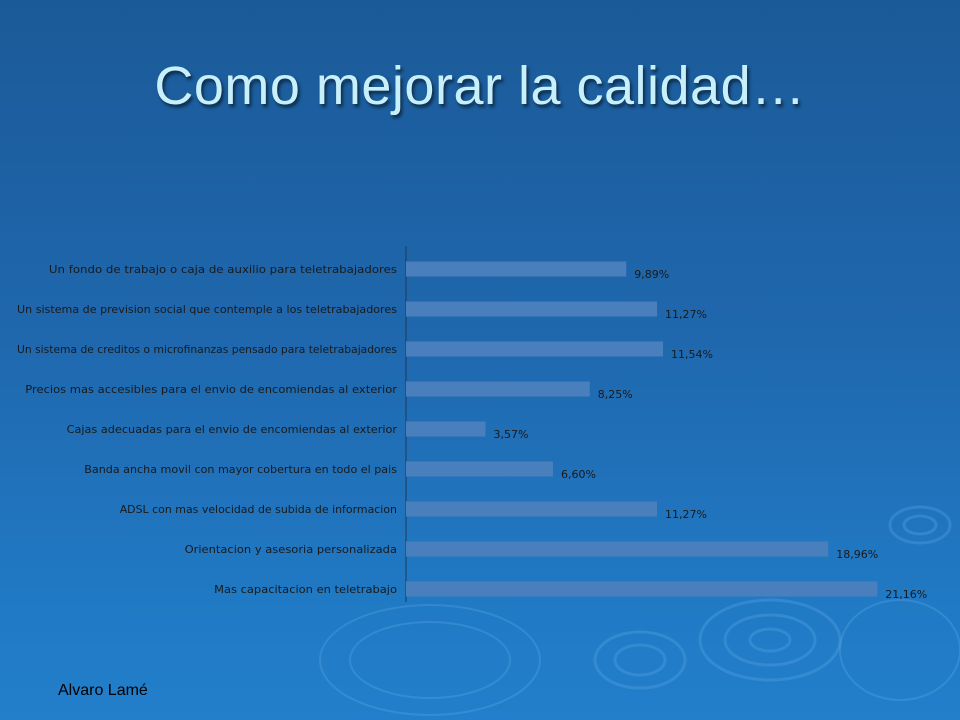  I want to click on value-label: 9,89%, so click(651, 274).